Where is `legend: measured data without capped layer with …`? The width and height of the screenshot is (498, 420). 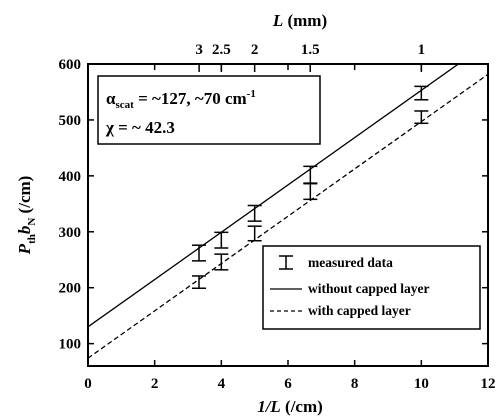 legend: measured data without capped layer with … is located at coordinates (371, 287).